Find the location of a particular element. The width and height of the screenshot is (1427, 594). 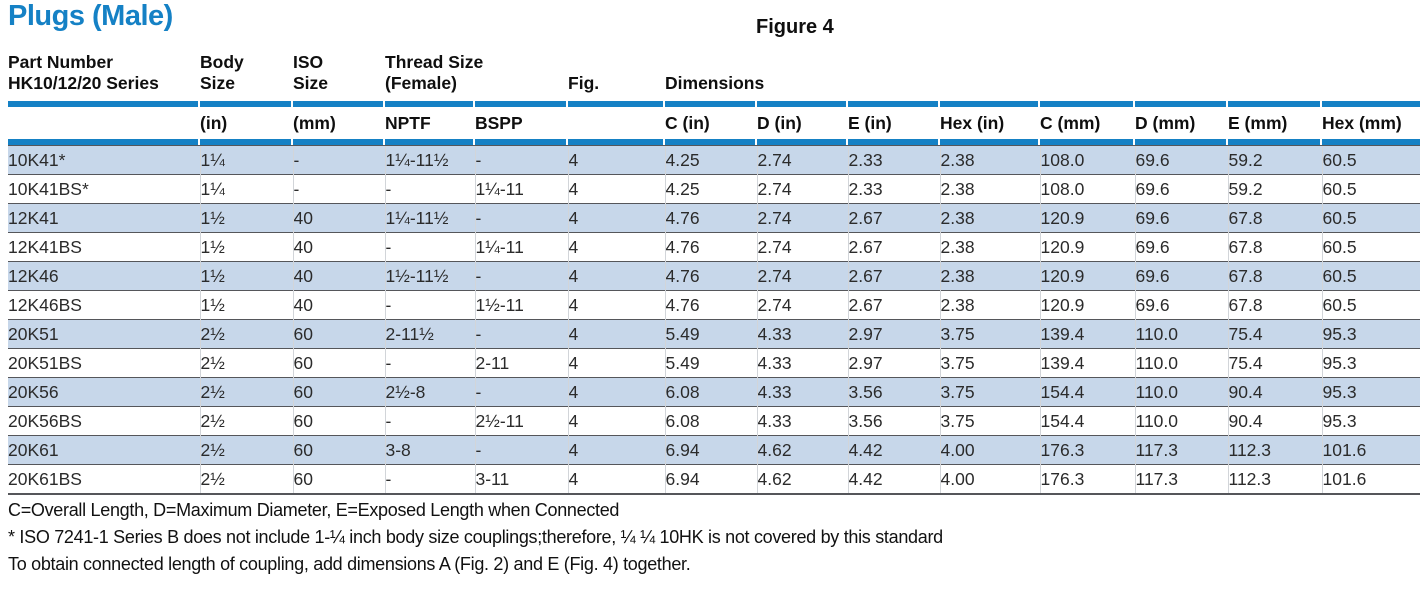

value-cell: 1½-11½ is located at coordinates (429, 276).